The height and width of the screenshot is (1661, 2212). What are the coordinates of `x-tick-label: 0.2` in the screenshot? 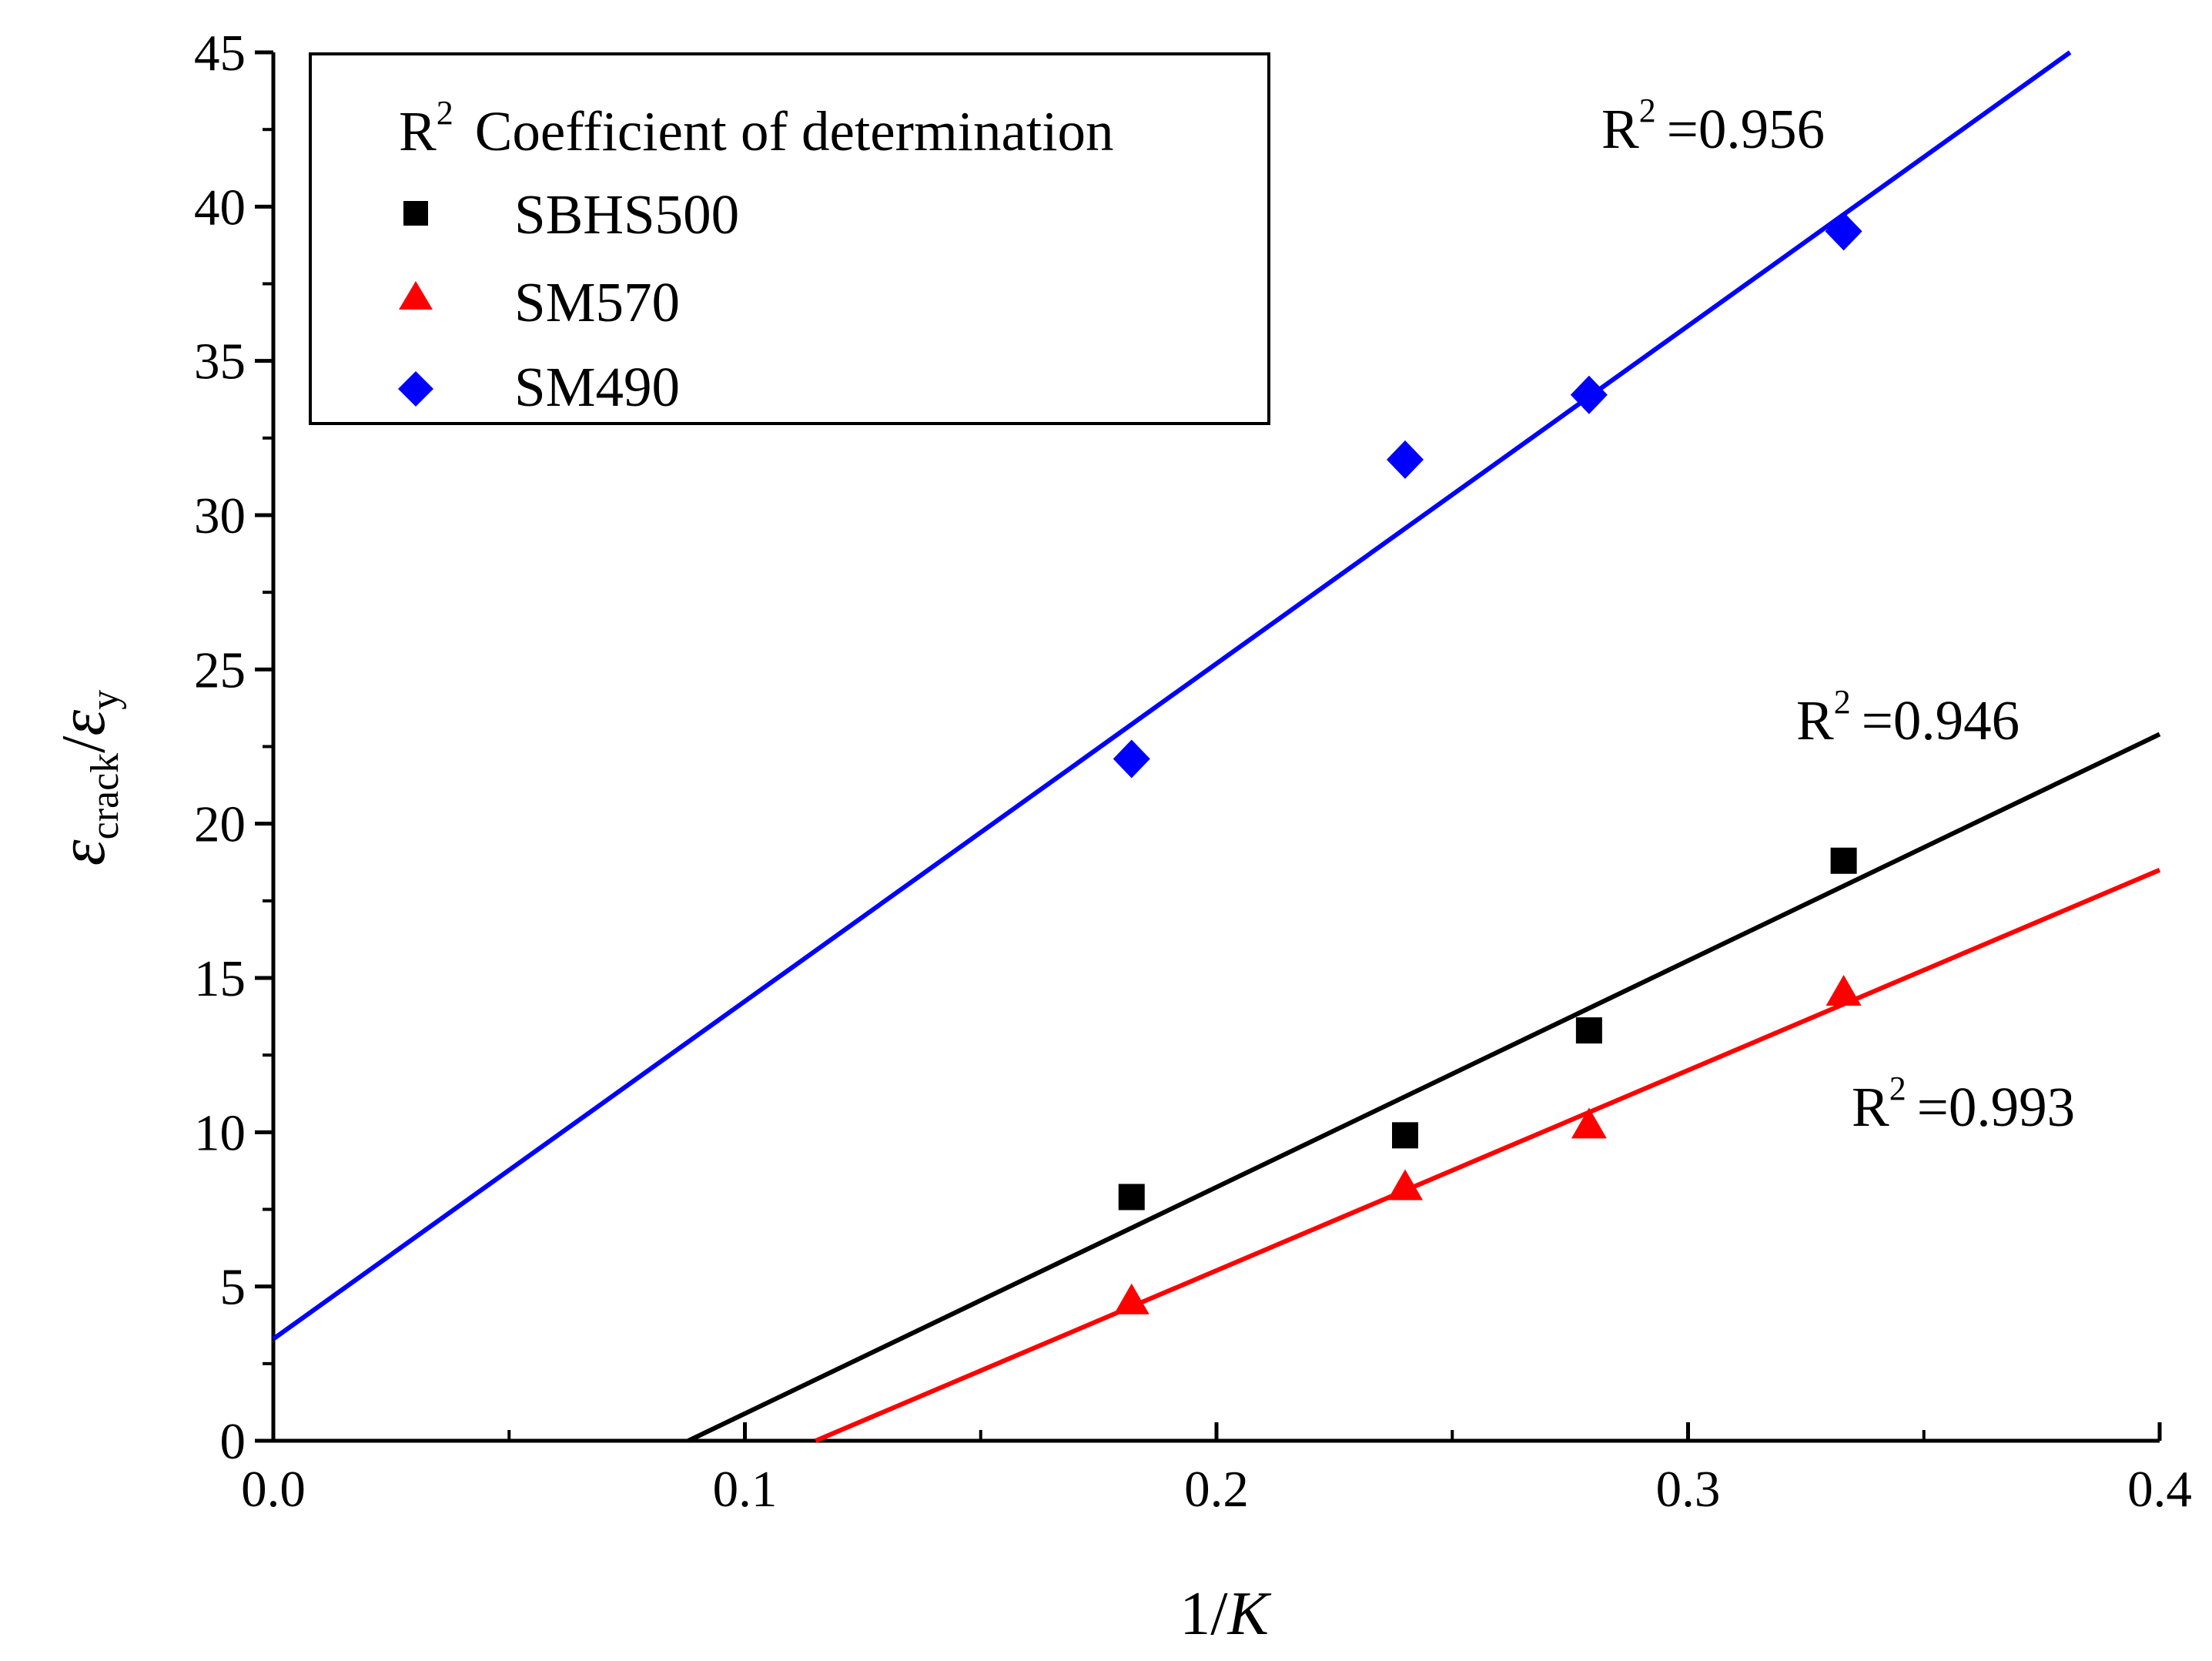 It's located at (1216, 1489).